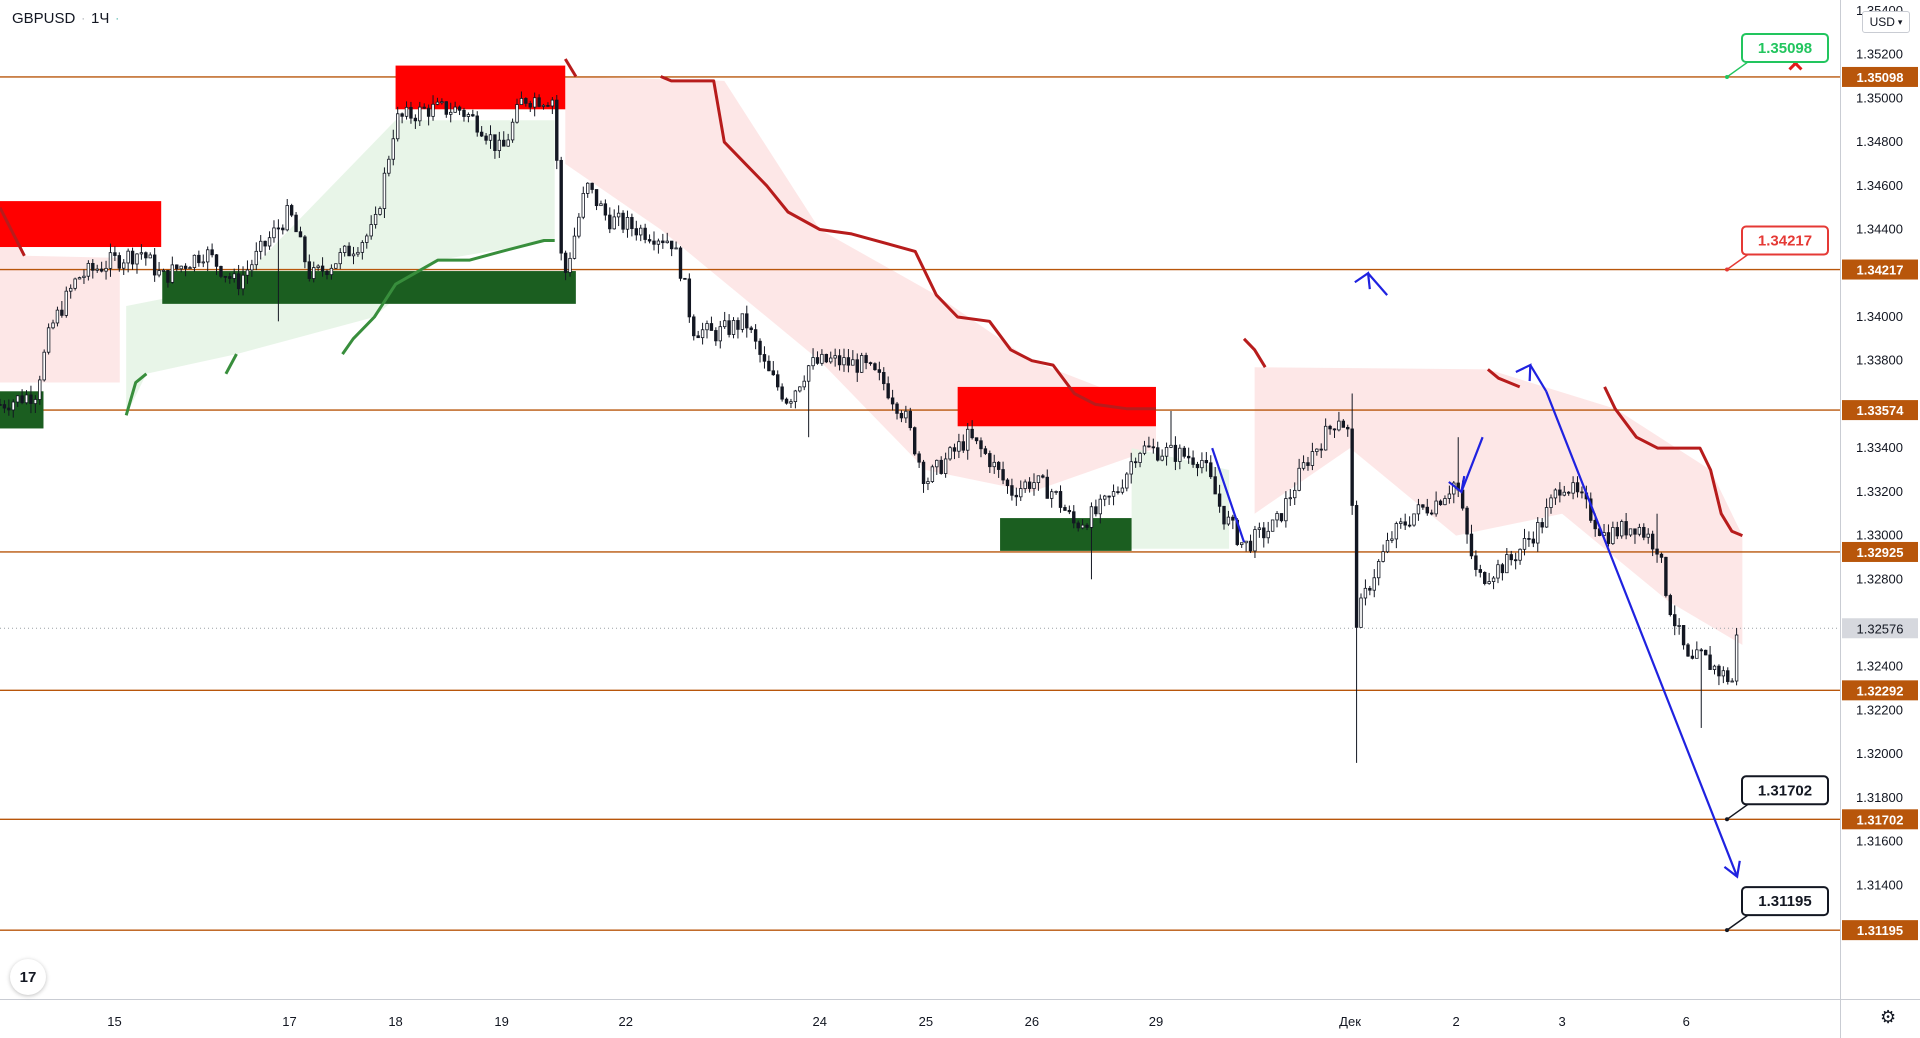 This screenshot has width=1920, height=1038. What do you see at coordinates (231, 364) in the screenshot?
I see `support-trail-line` at bounding box center [231, 364].